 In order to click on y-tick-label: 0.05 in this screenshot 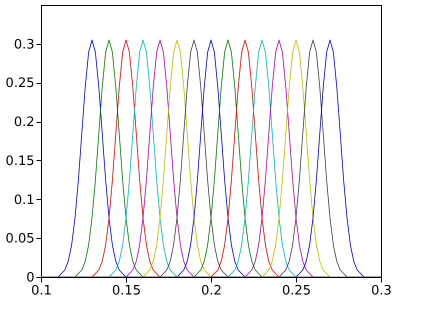, I will do `click(20, 239)`.